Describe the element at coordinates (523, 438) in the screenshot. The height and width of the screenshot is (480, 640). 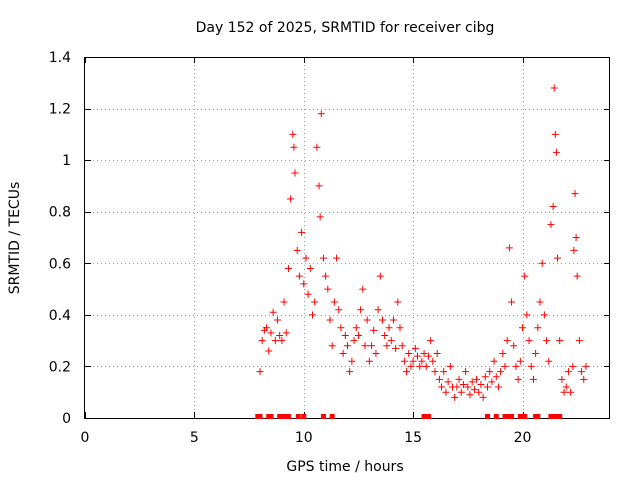
I see `x-tick-label: 20` at that location.